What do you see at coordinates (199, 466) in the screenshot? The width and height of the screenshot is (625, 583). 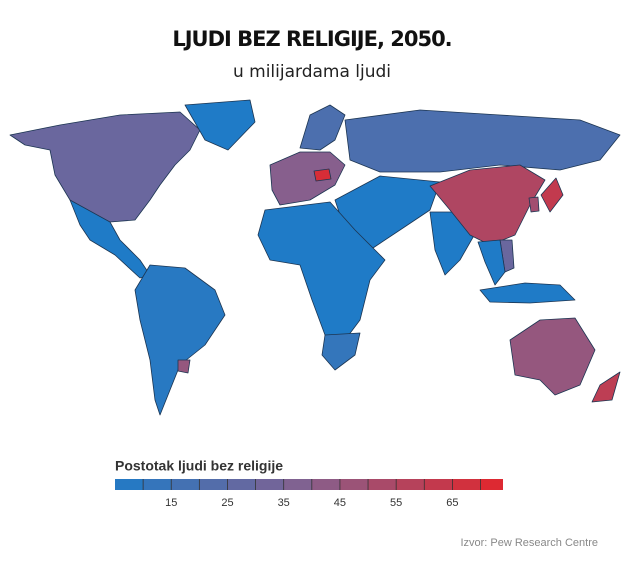 I see `legend-title: Postotak ljudi bez religije` at bounding box center [199, 466].